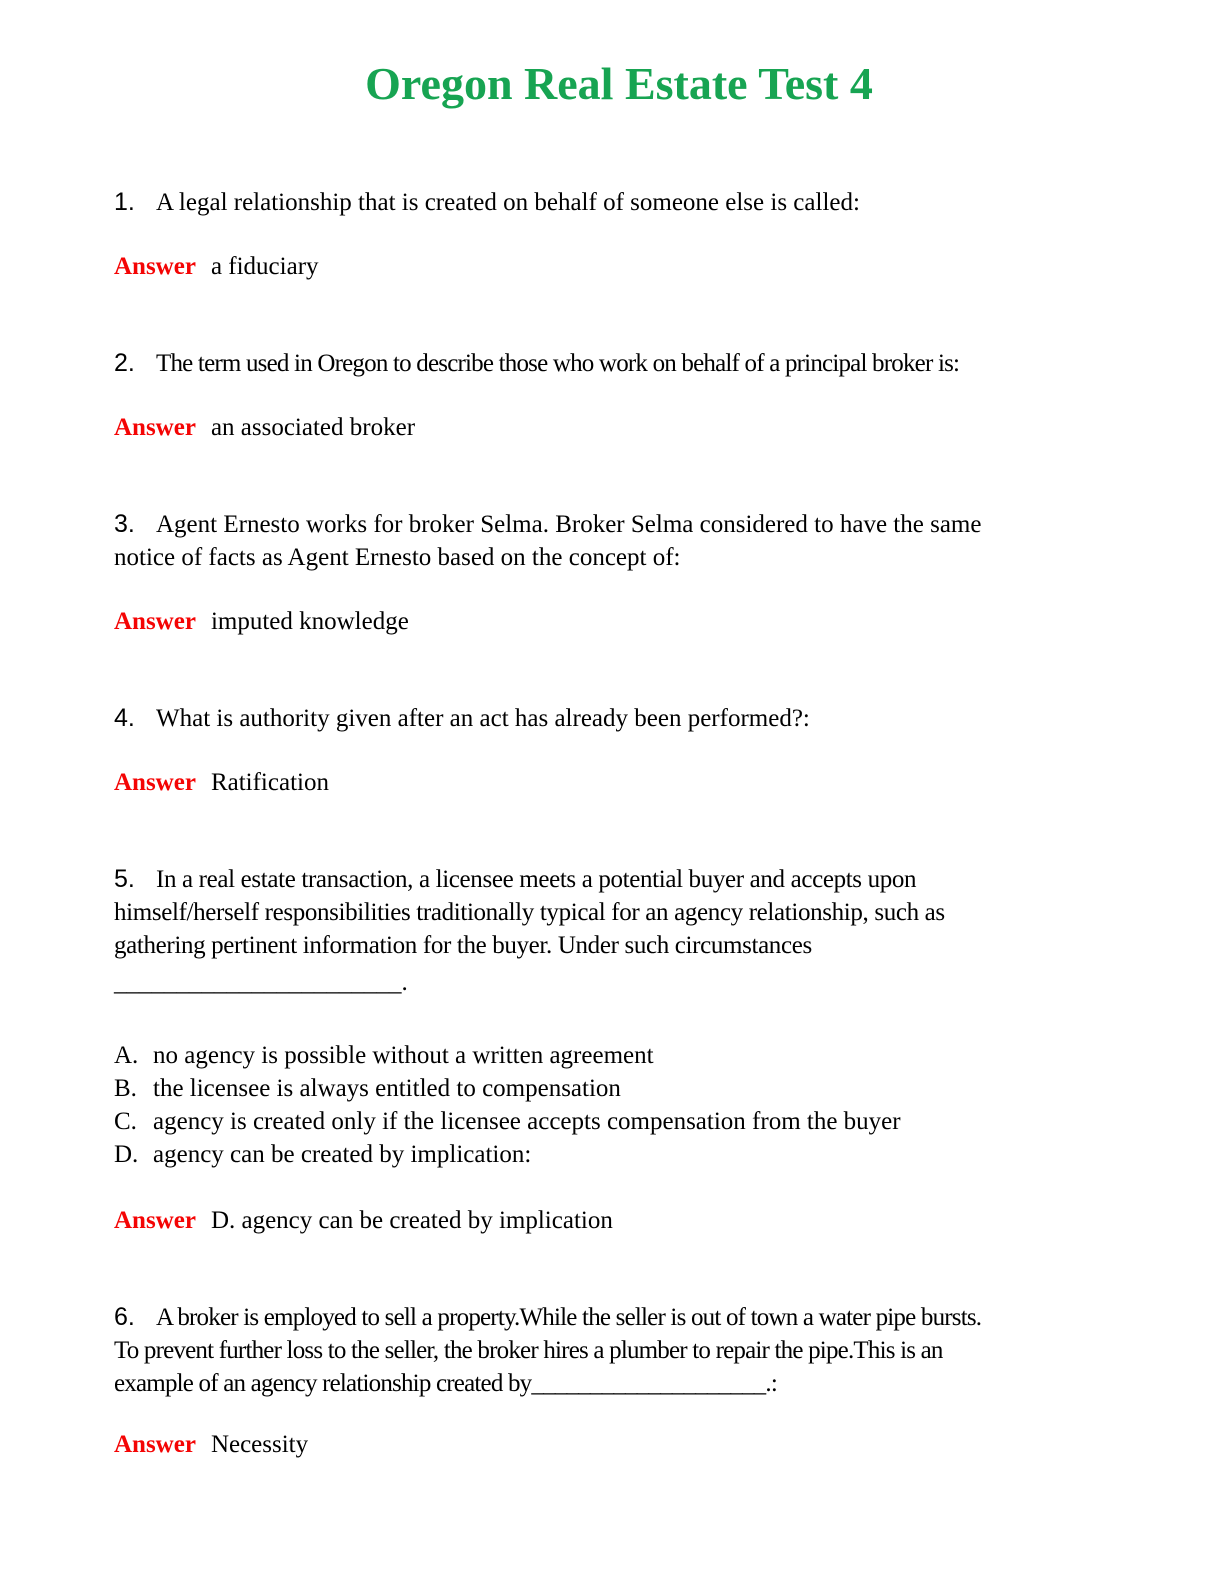 The height and width of the screenshot is (1584, 1224). I want to click on answer-6-text: Necessity, so click(259, 1444).